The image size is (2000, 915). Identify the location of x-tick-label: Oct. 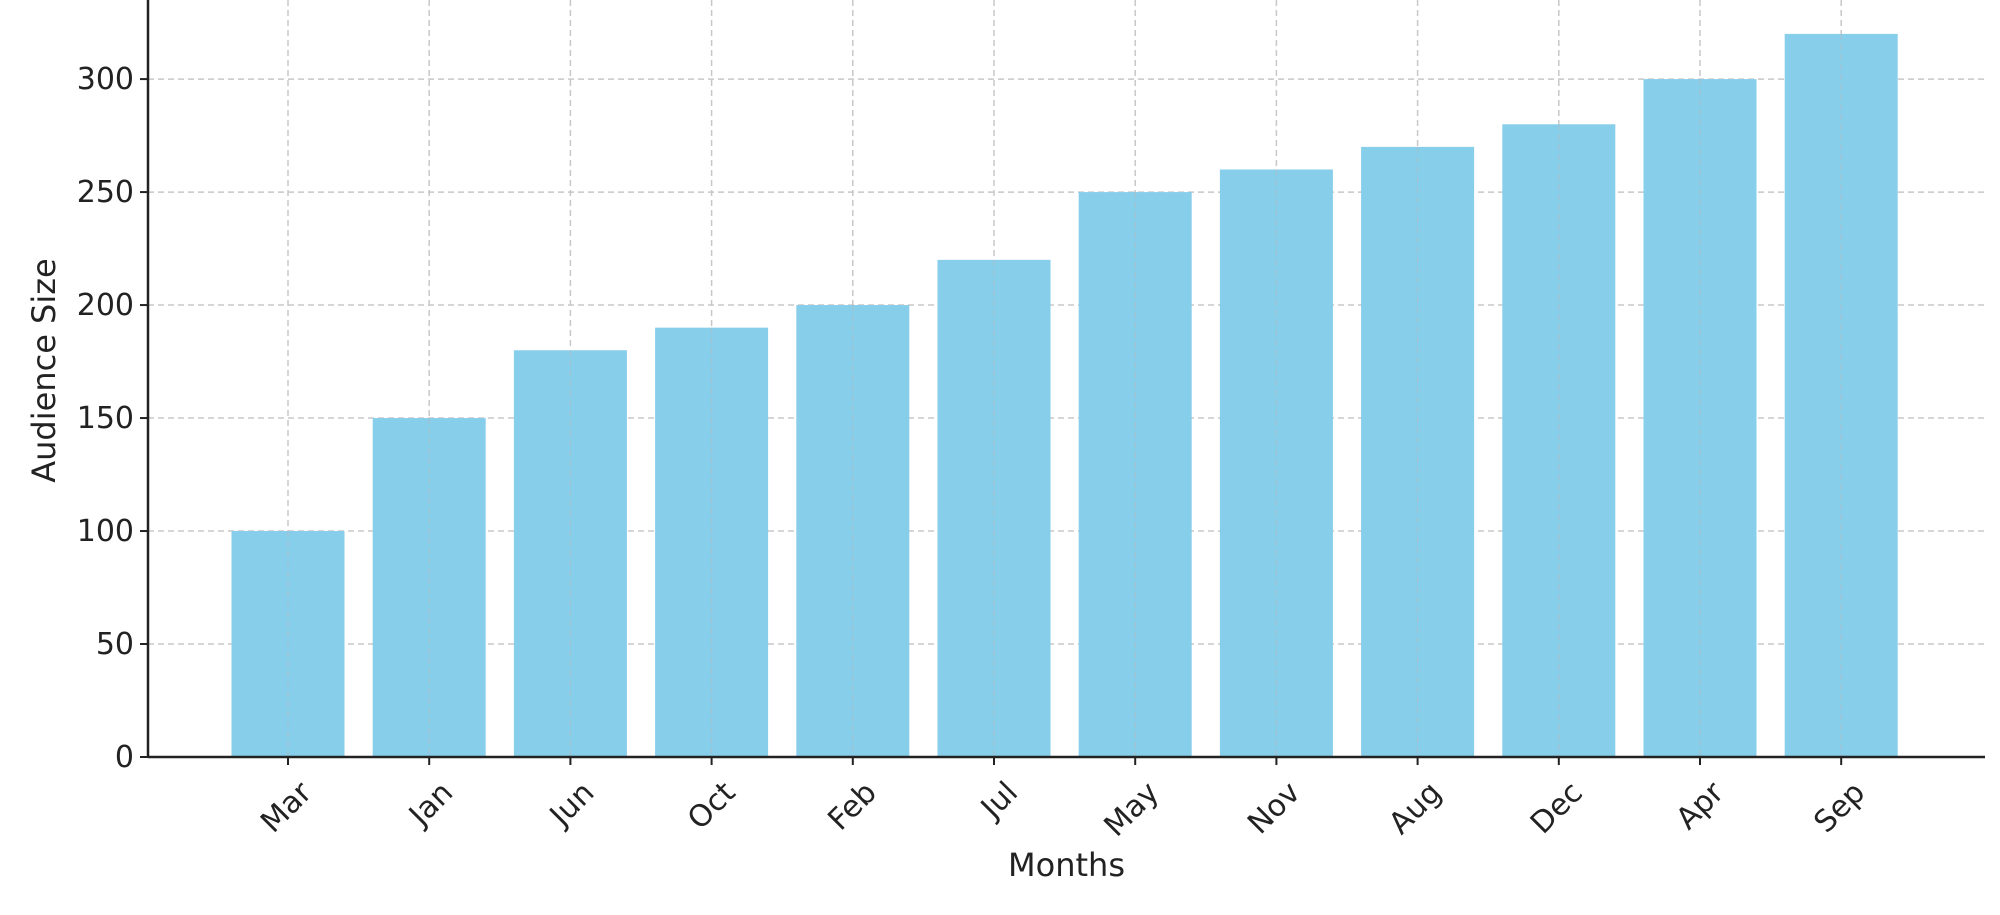
(712, 806).